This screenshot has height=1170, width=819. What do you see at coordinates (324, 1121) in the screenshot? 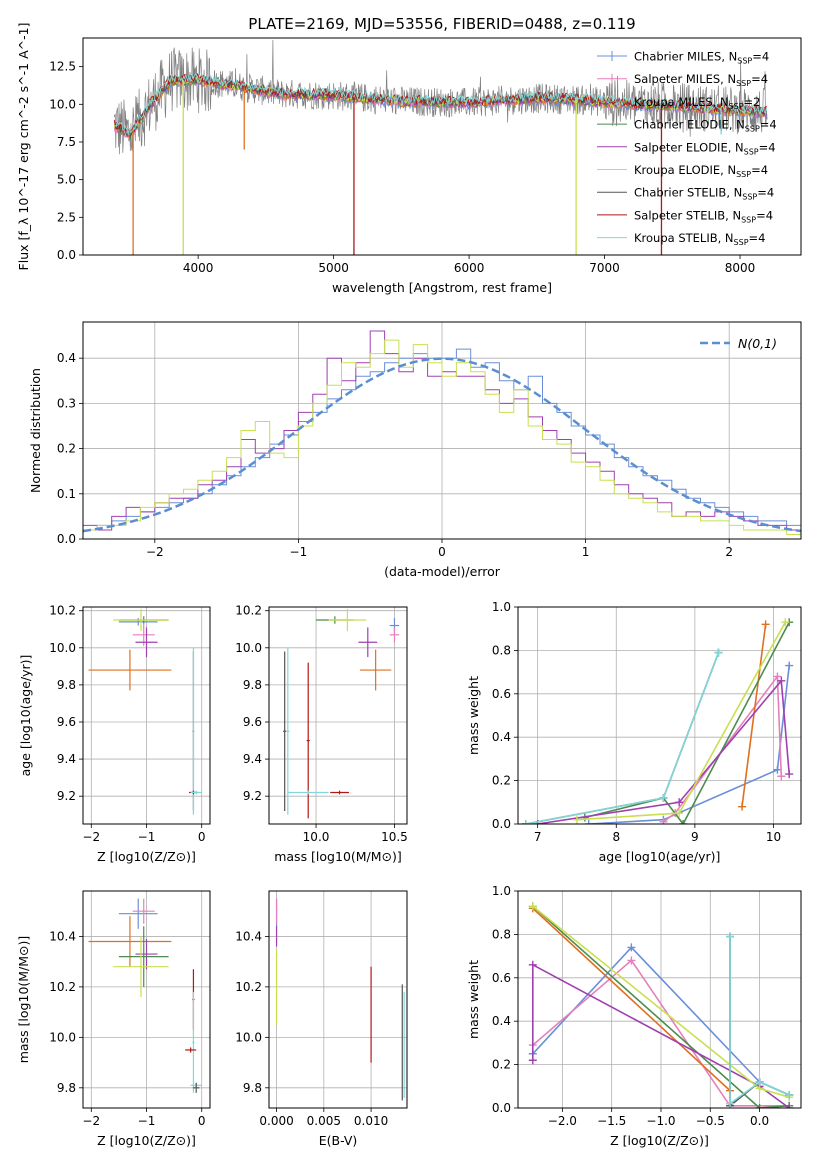
I see `x-tick-label: 0.005` at bounding box center [324, 1121].